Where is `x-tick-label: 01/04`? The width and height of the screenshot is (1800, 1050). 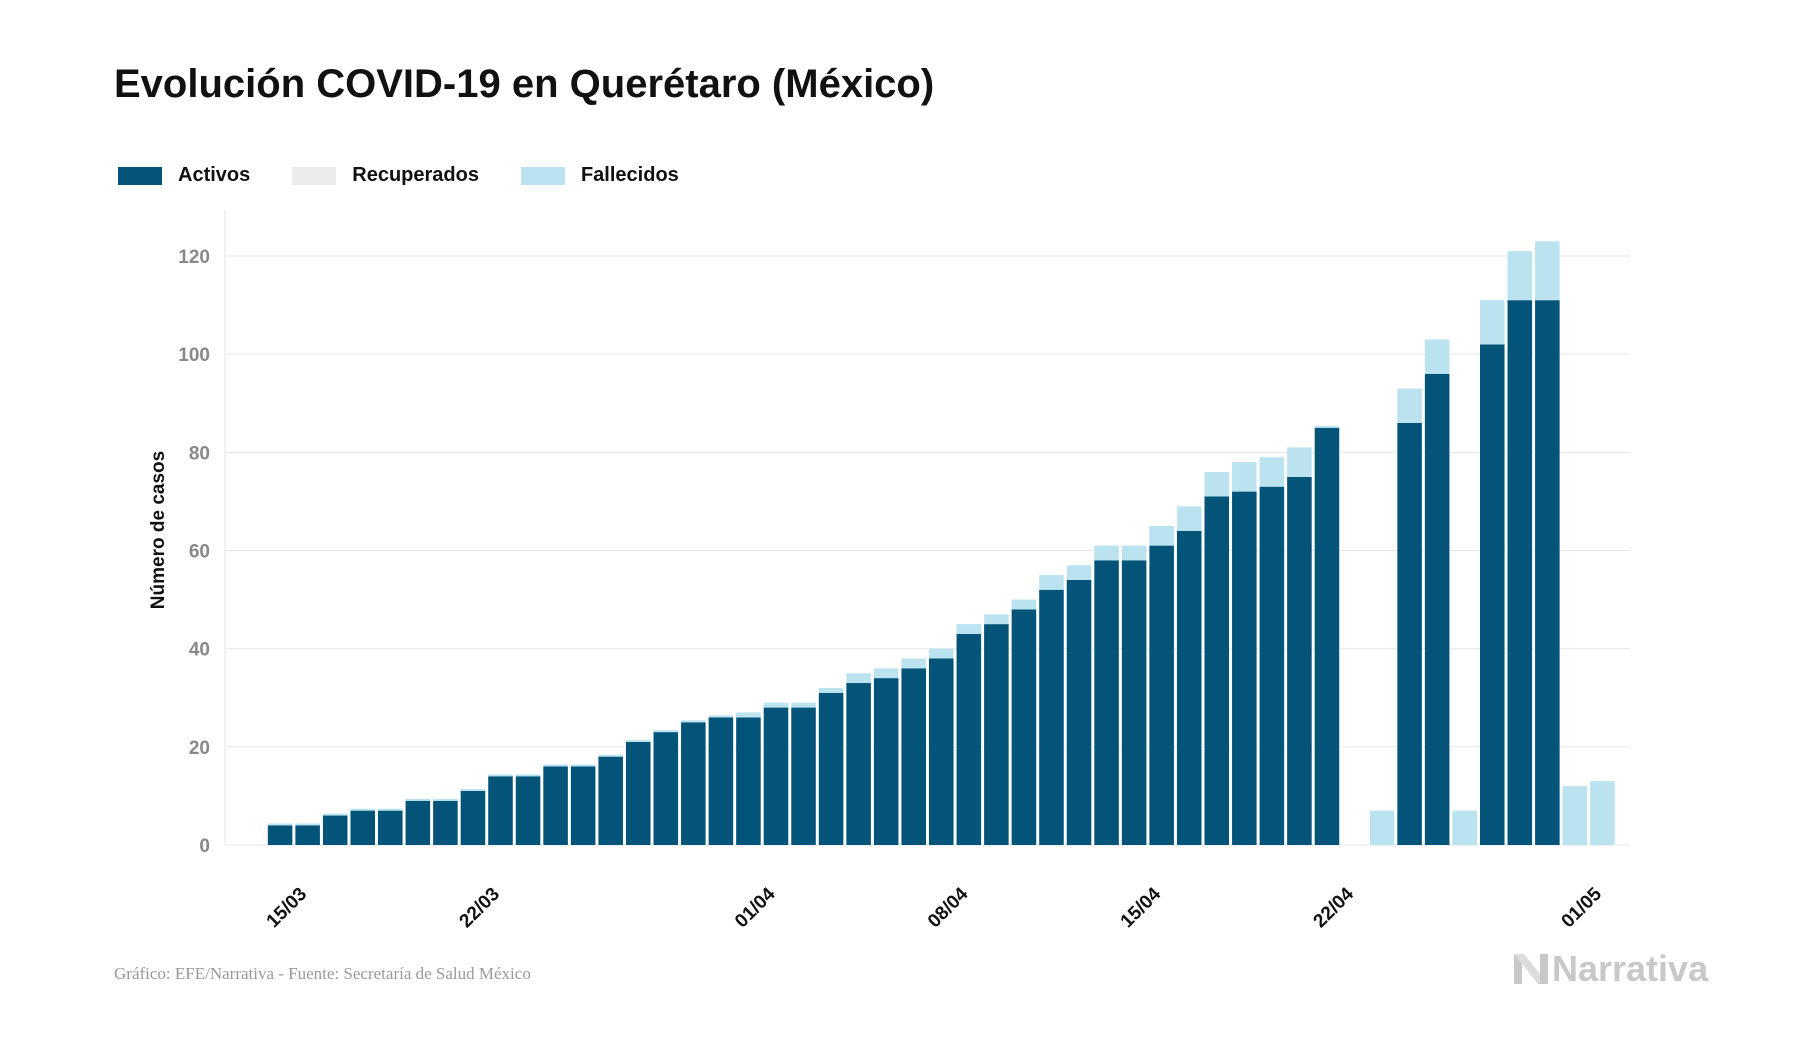
x-tick-label: 01/04 is located at coordinates (755, 907).